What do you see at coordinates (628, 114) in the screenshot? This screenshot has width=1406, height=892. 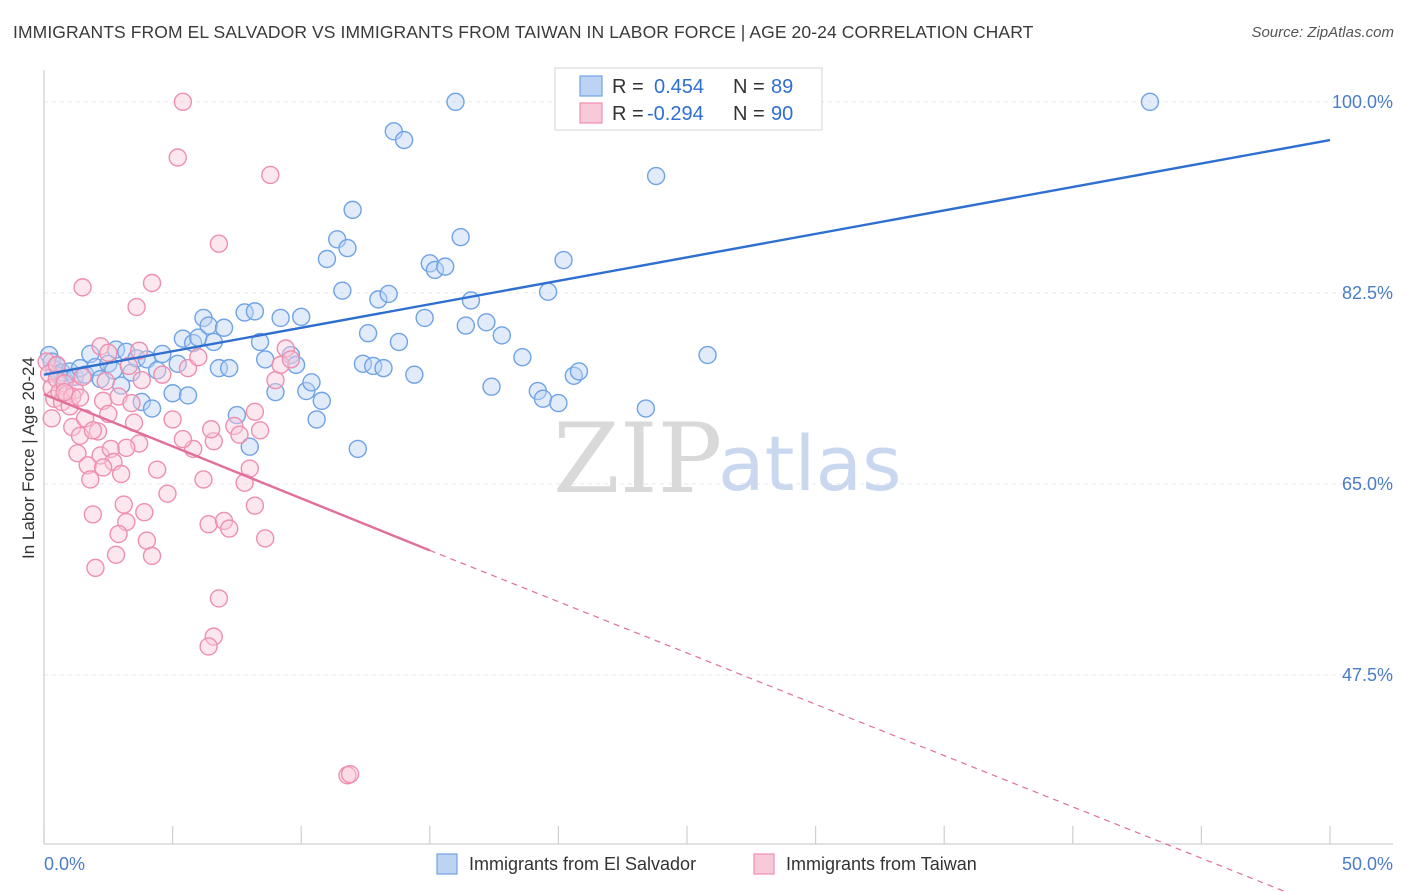 I see `legend-r-label-2: R =` at bounding box center [628, 114].